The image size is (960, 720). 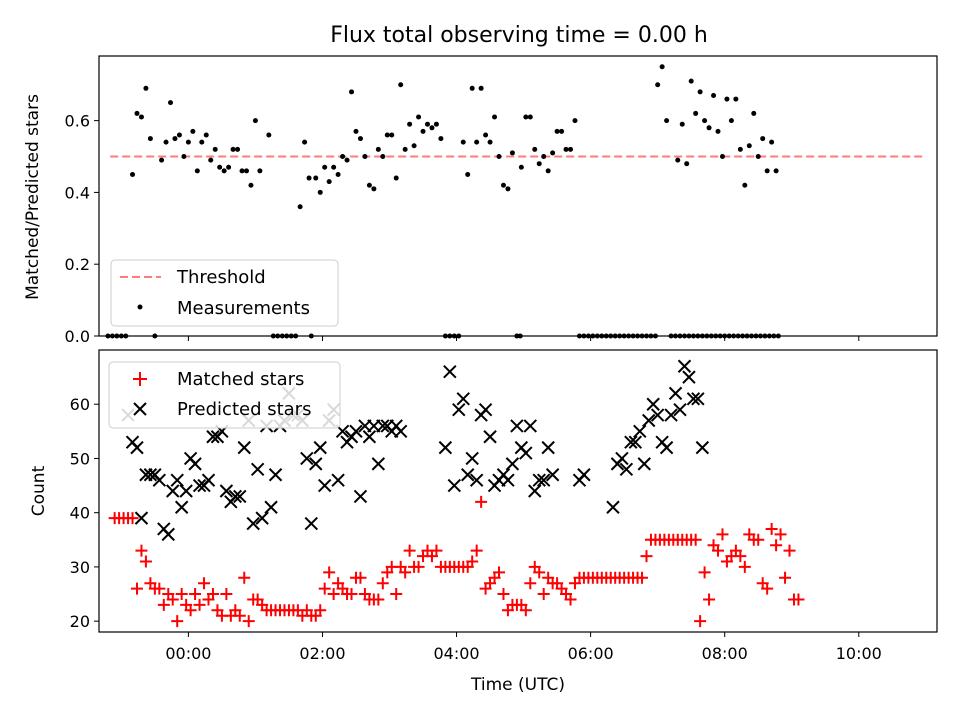 I want to click on bottom-xtick-label: 08:00, so click(x=725, y=653).